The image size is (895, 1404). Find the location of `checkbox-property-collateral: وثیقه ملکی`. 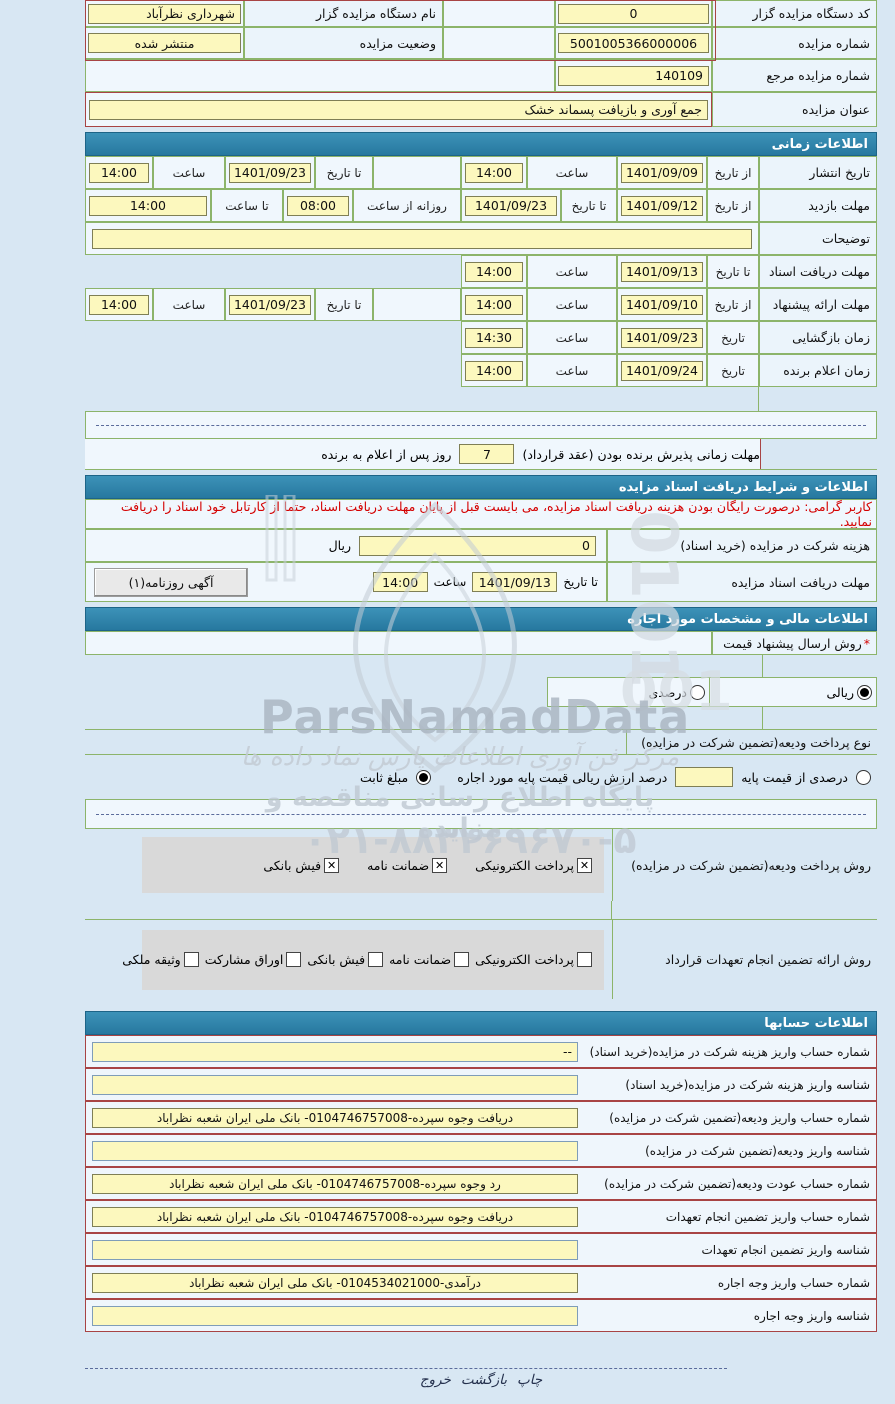

checkbox-property-collateral: وثیقه ملکی is located at coordinates (160, 959).